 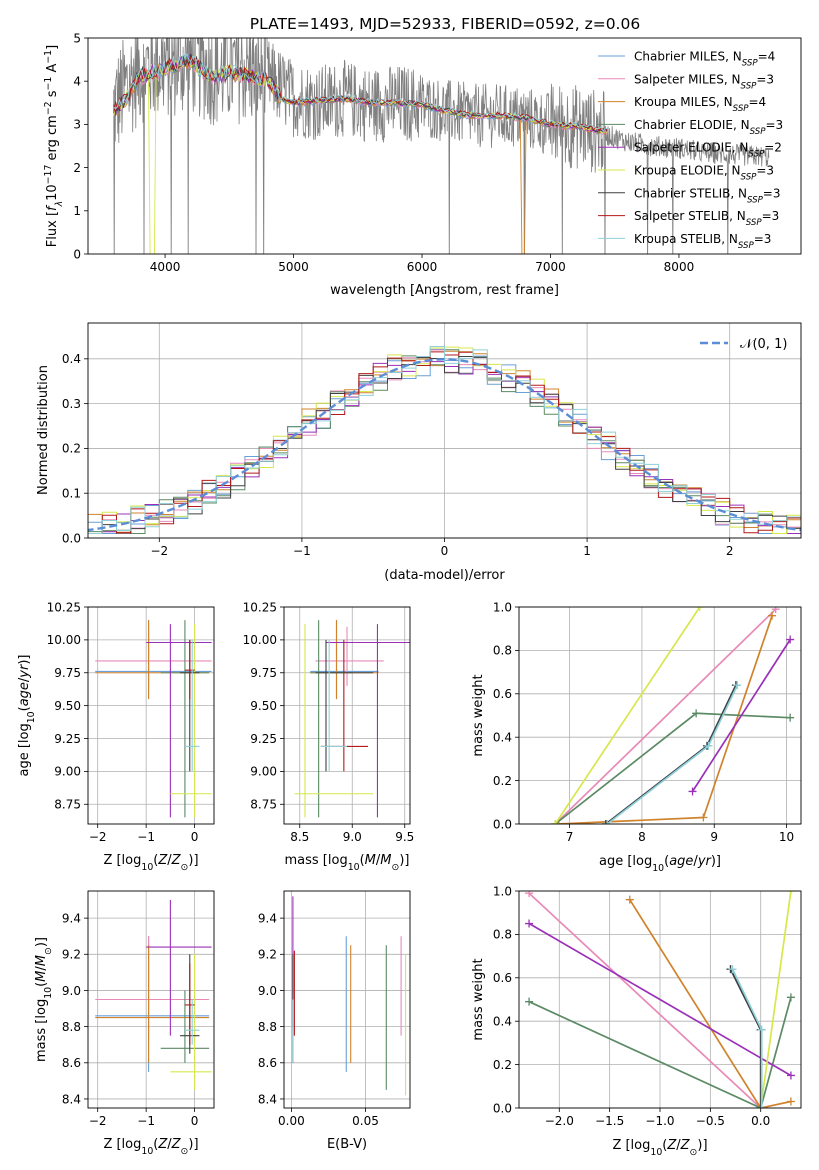 I want to click on model-spectrum, so click(x=360, y=92).